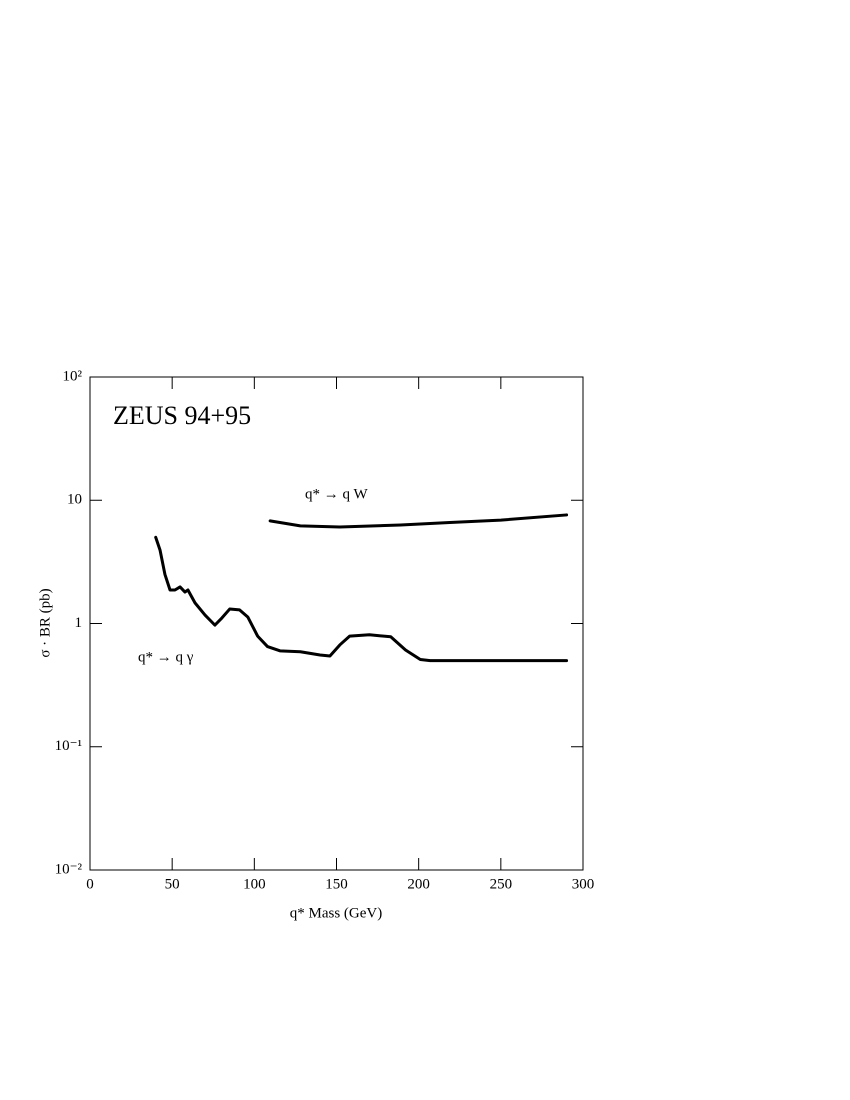  Describe the element at coordinates (69, 869) in the screenshot. I see `y-tick-label: 10⁻²` at that location.